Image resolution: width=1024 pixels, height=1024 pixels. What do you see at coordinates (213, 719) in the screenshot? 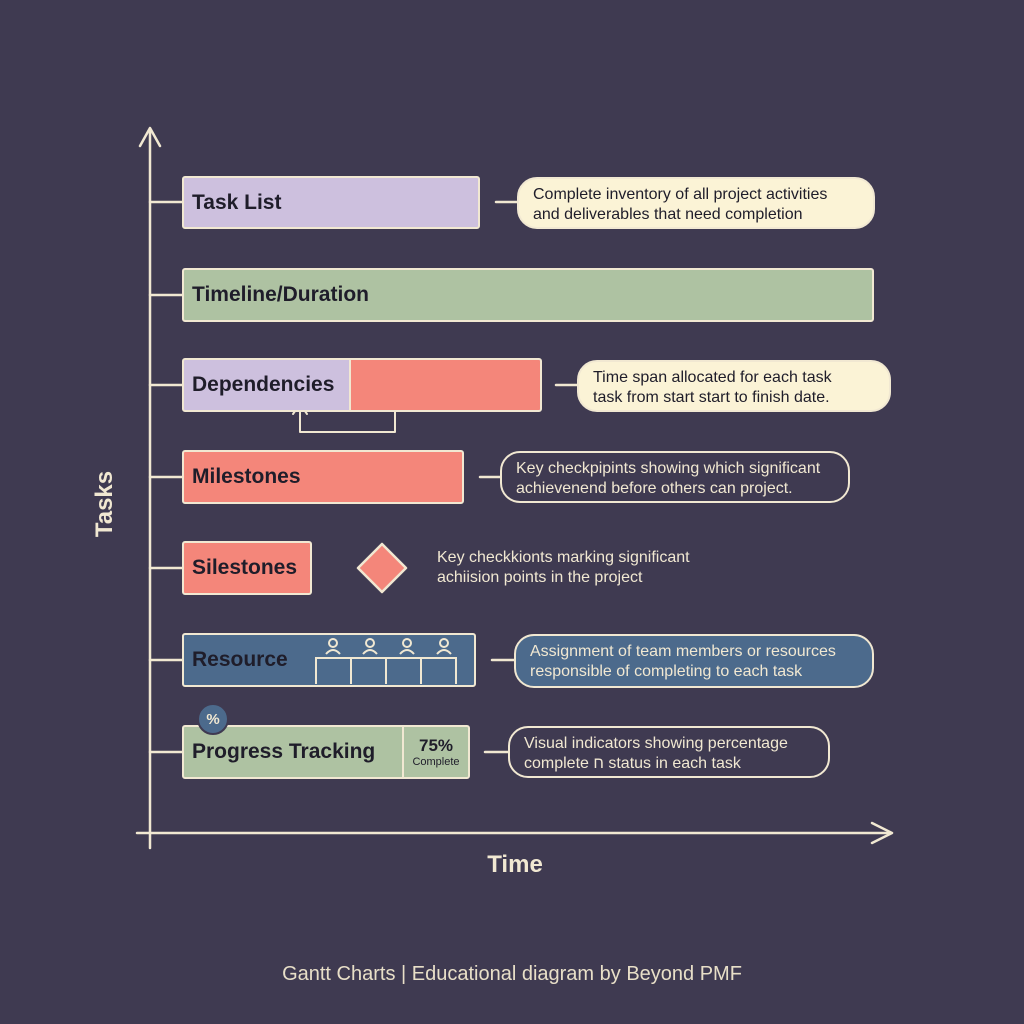
I see `percent-badge-icon: %` at bounding box center [213, 719].